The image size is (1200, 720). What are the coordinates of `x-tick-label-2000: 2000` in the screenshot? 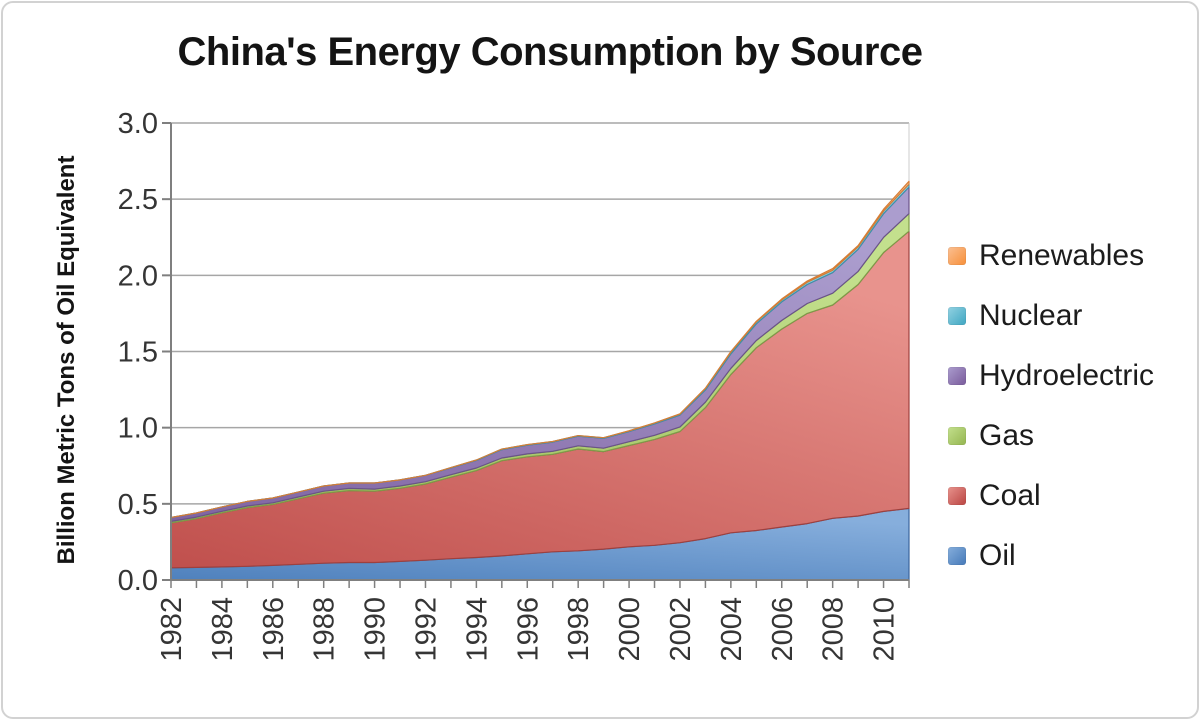 It's located at (630, 629).